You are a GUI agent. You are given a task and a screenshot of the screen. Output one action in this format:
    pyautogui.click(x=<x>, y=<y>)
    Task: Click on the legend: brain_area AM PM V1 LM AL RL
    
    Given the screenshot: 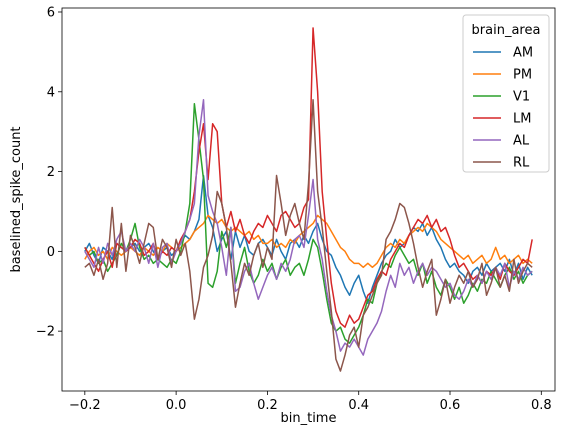 What is the action you would take?
    pyautogui.click(x=506, y=93)
    